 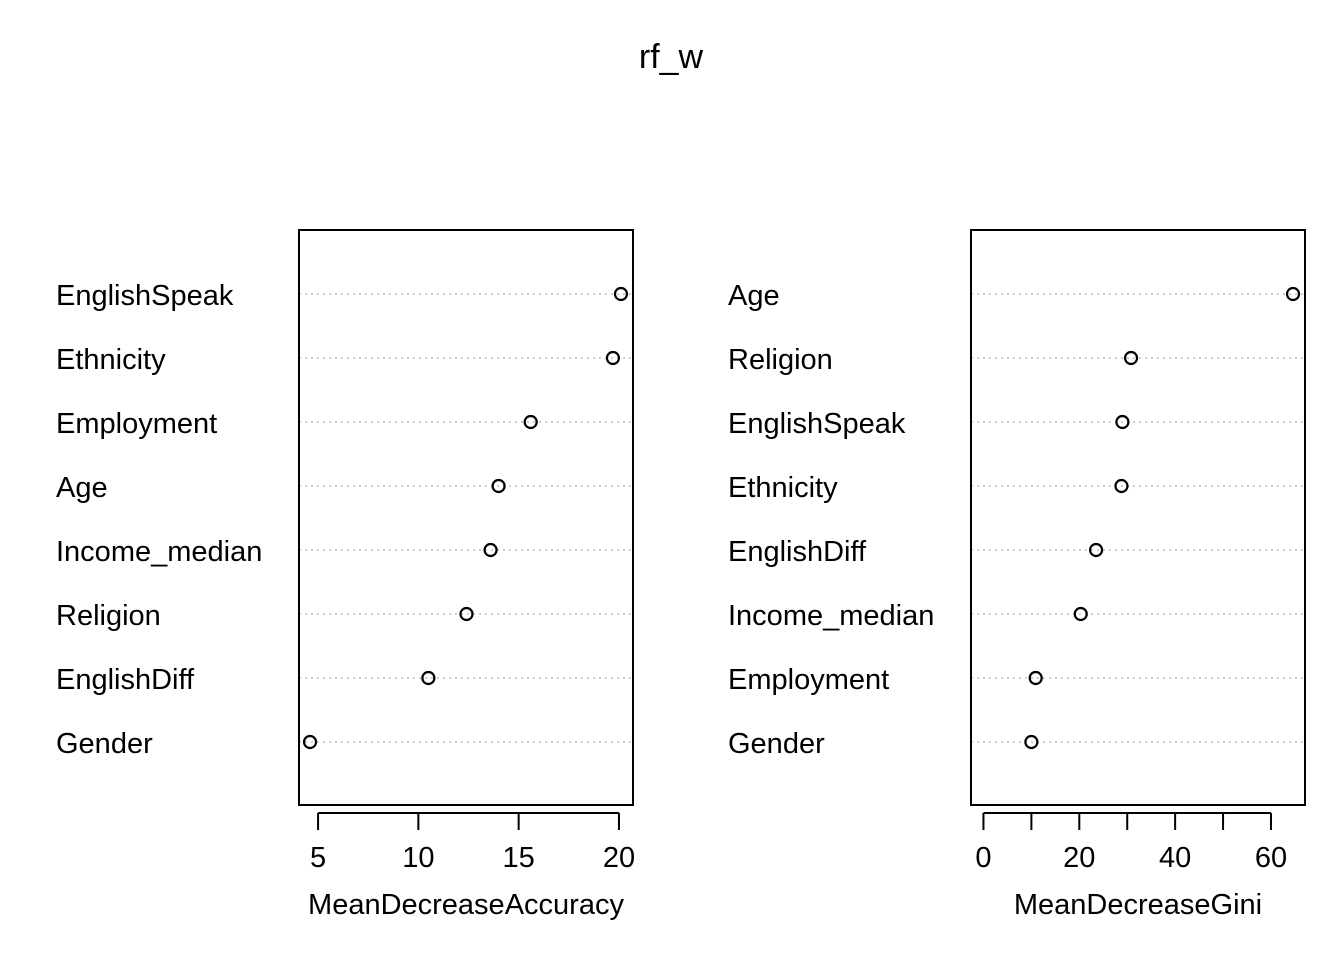 What do you see at coordinates (111, 360) in the screenshot?
I see `accuracy-row-label: Ethnicity` at bounding box center [111, 360].